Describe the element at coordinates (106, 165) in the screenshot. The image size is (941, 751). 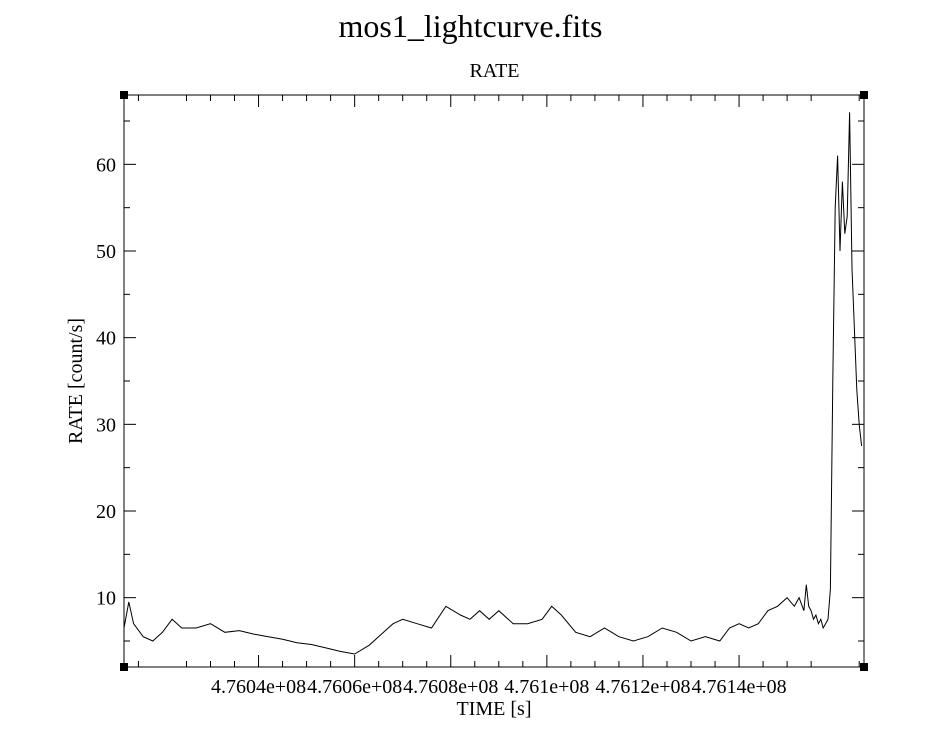
I see `y-tick-label: 60` at that location.